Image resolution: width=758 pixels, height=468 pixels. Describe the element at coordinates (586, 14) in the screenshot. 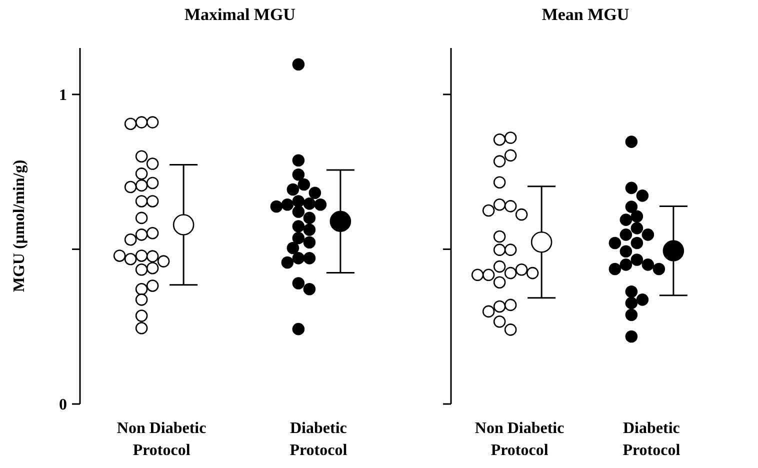

I see `chart-title: Mean MGU` at that location.